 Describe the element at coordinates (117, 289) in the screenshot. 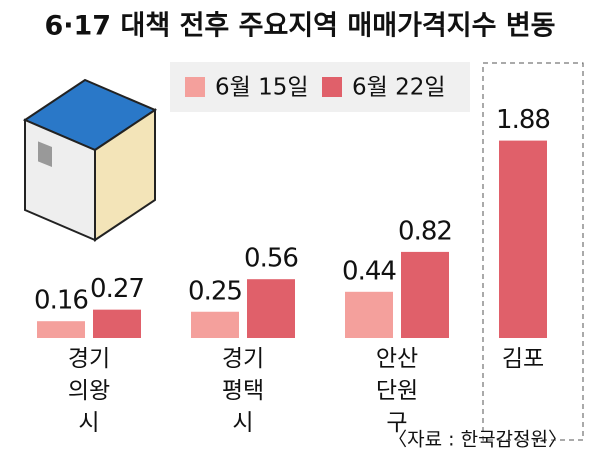

I see `value-label: 0.27` at that location.